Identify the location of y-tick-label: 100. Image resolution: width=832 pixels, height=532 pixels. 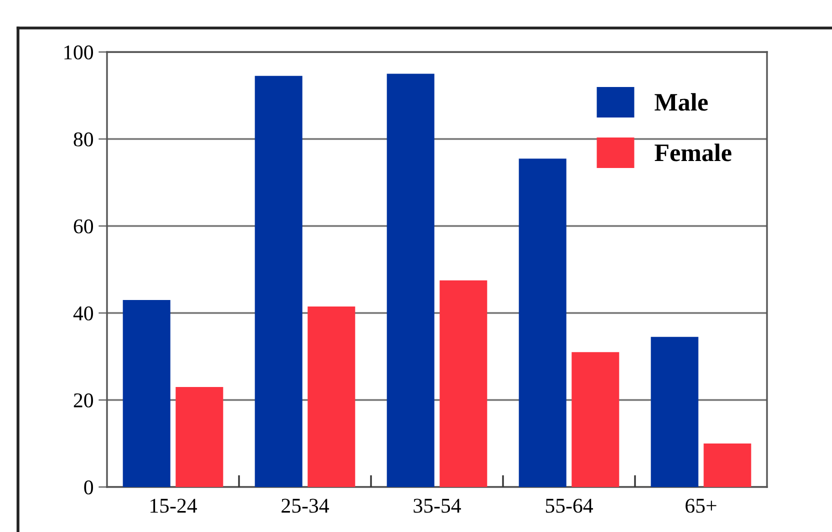
(79, 52).